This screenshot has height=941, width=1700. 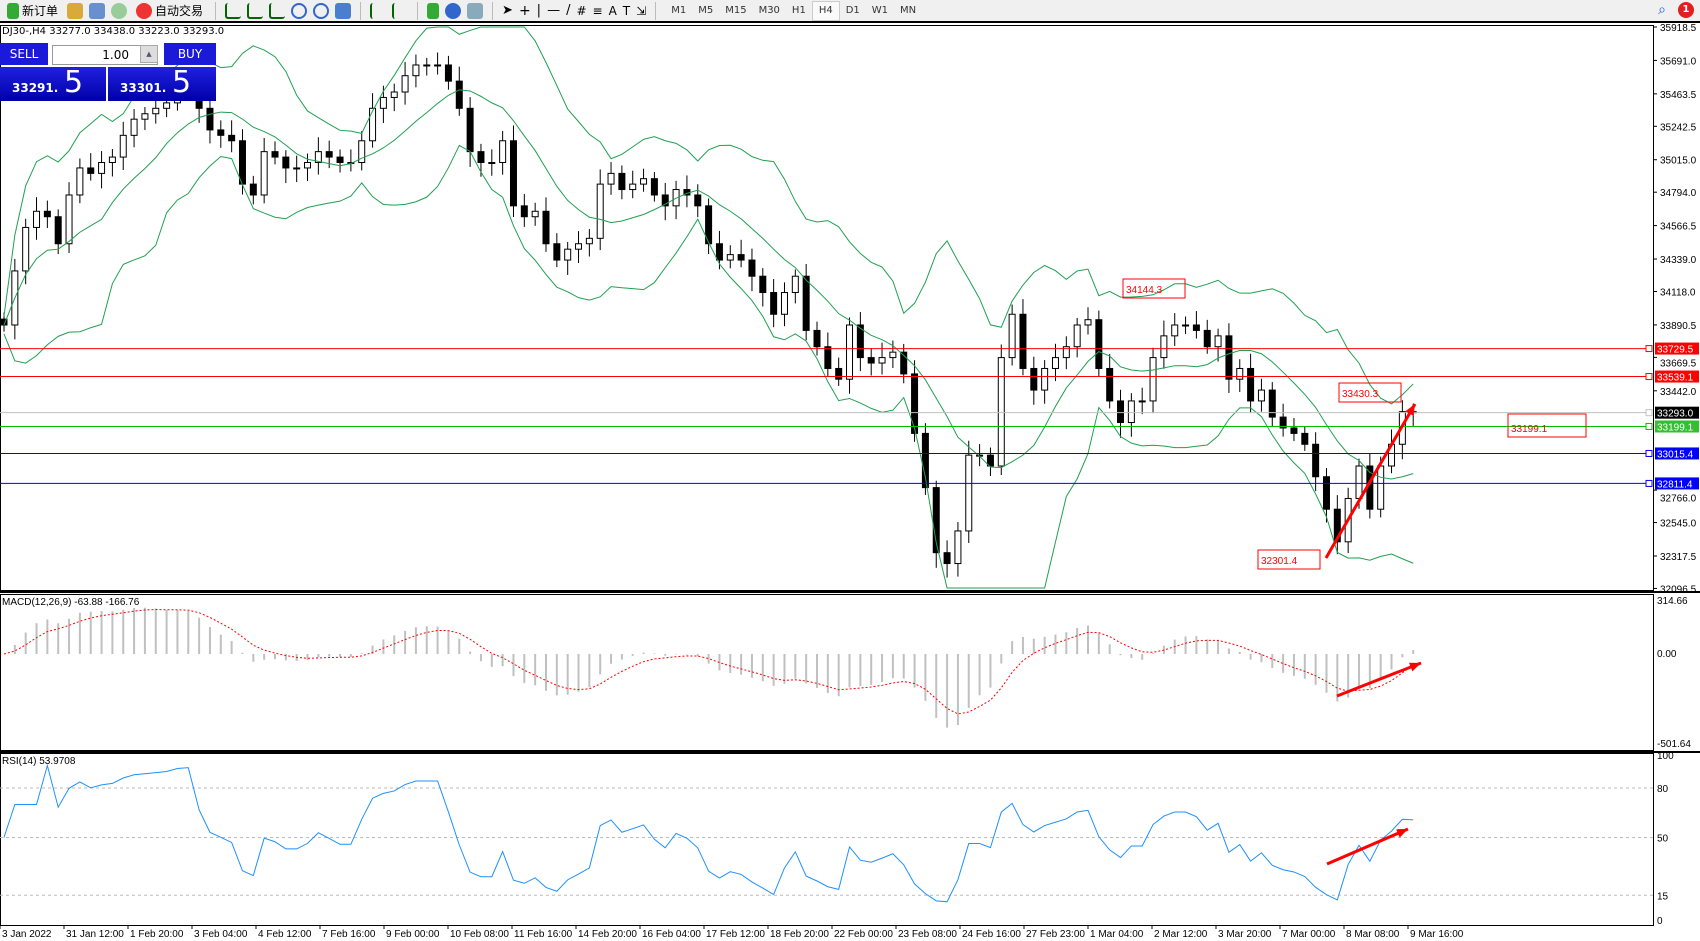 I want to click on level-label: 33729.5, so click(x=1675, y=350).